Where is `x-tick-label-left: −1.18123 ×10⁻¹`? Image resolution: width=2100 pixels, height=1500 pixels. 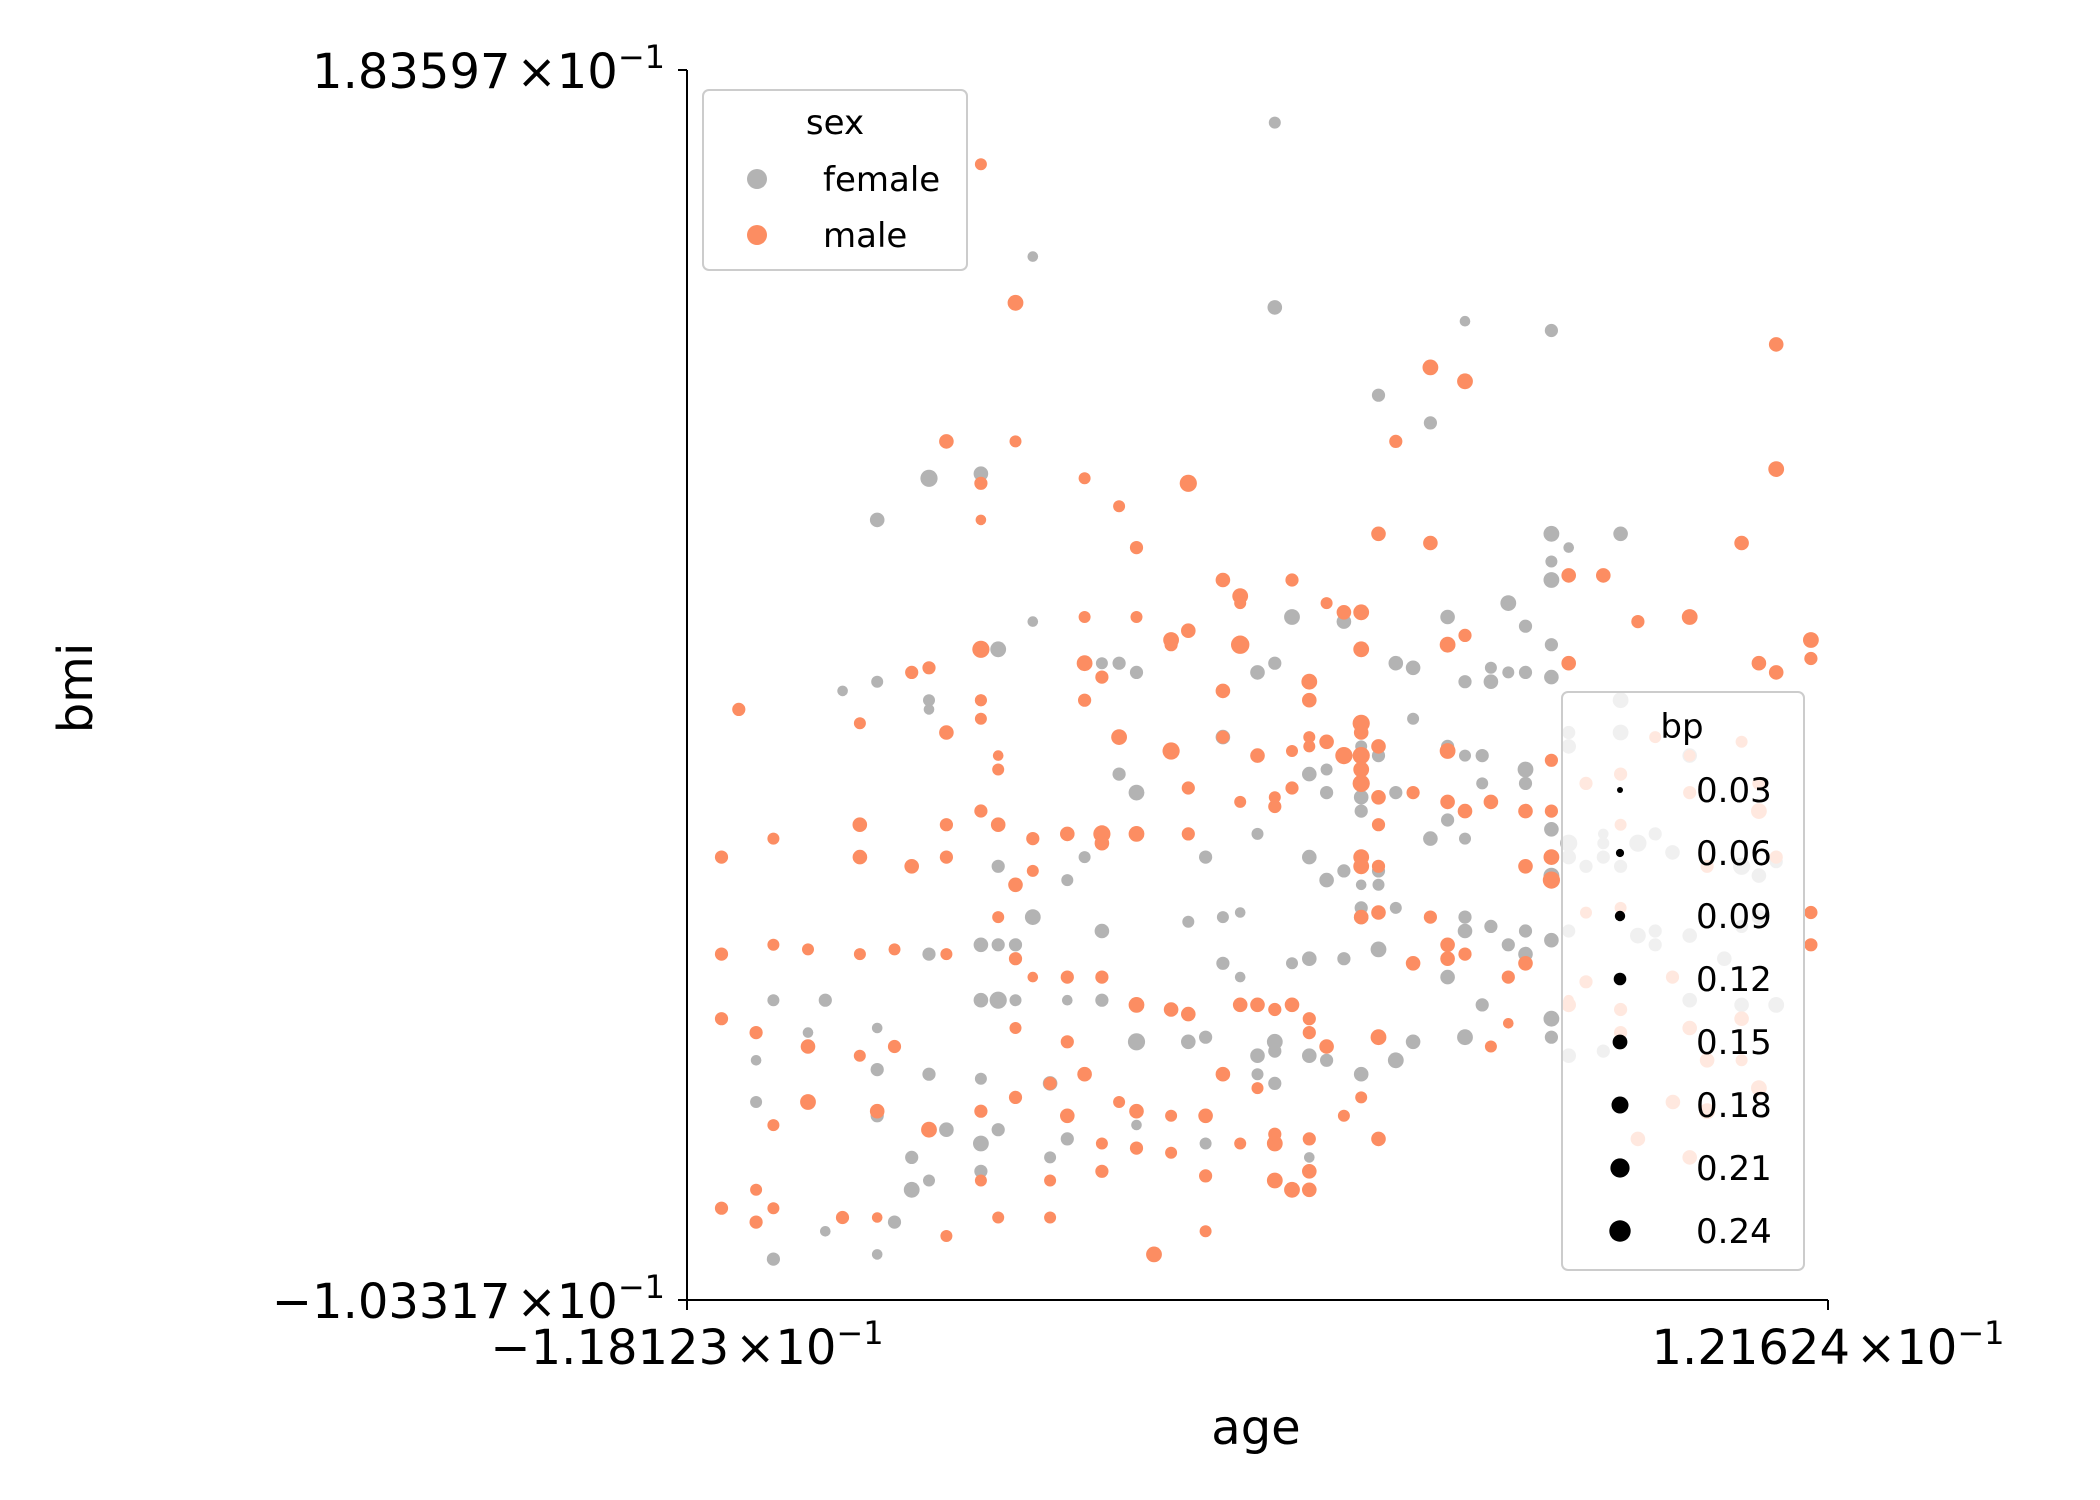 x-tick-label-left: −1.18123 ×10⁻¹ is located at coordinates (686, 1345).